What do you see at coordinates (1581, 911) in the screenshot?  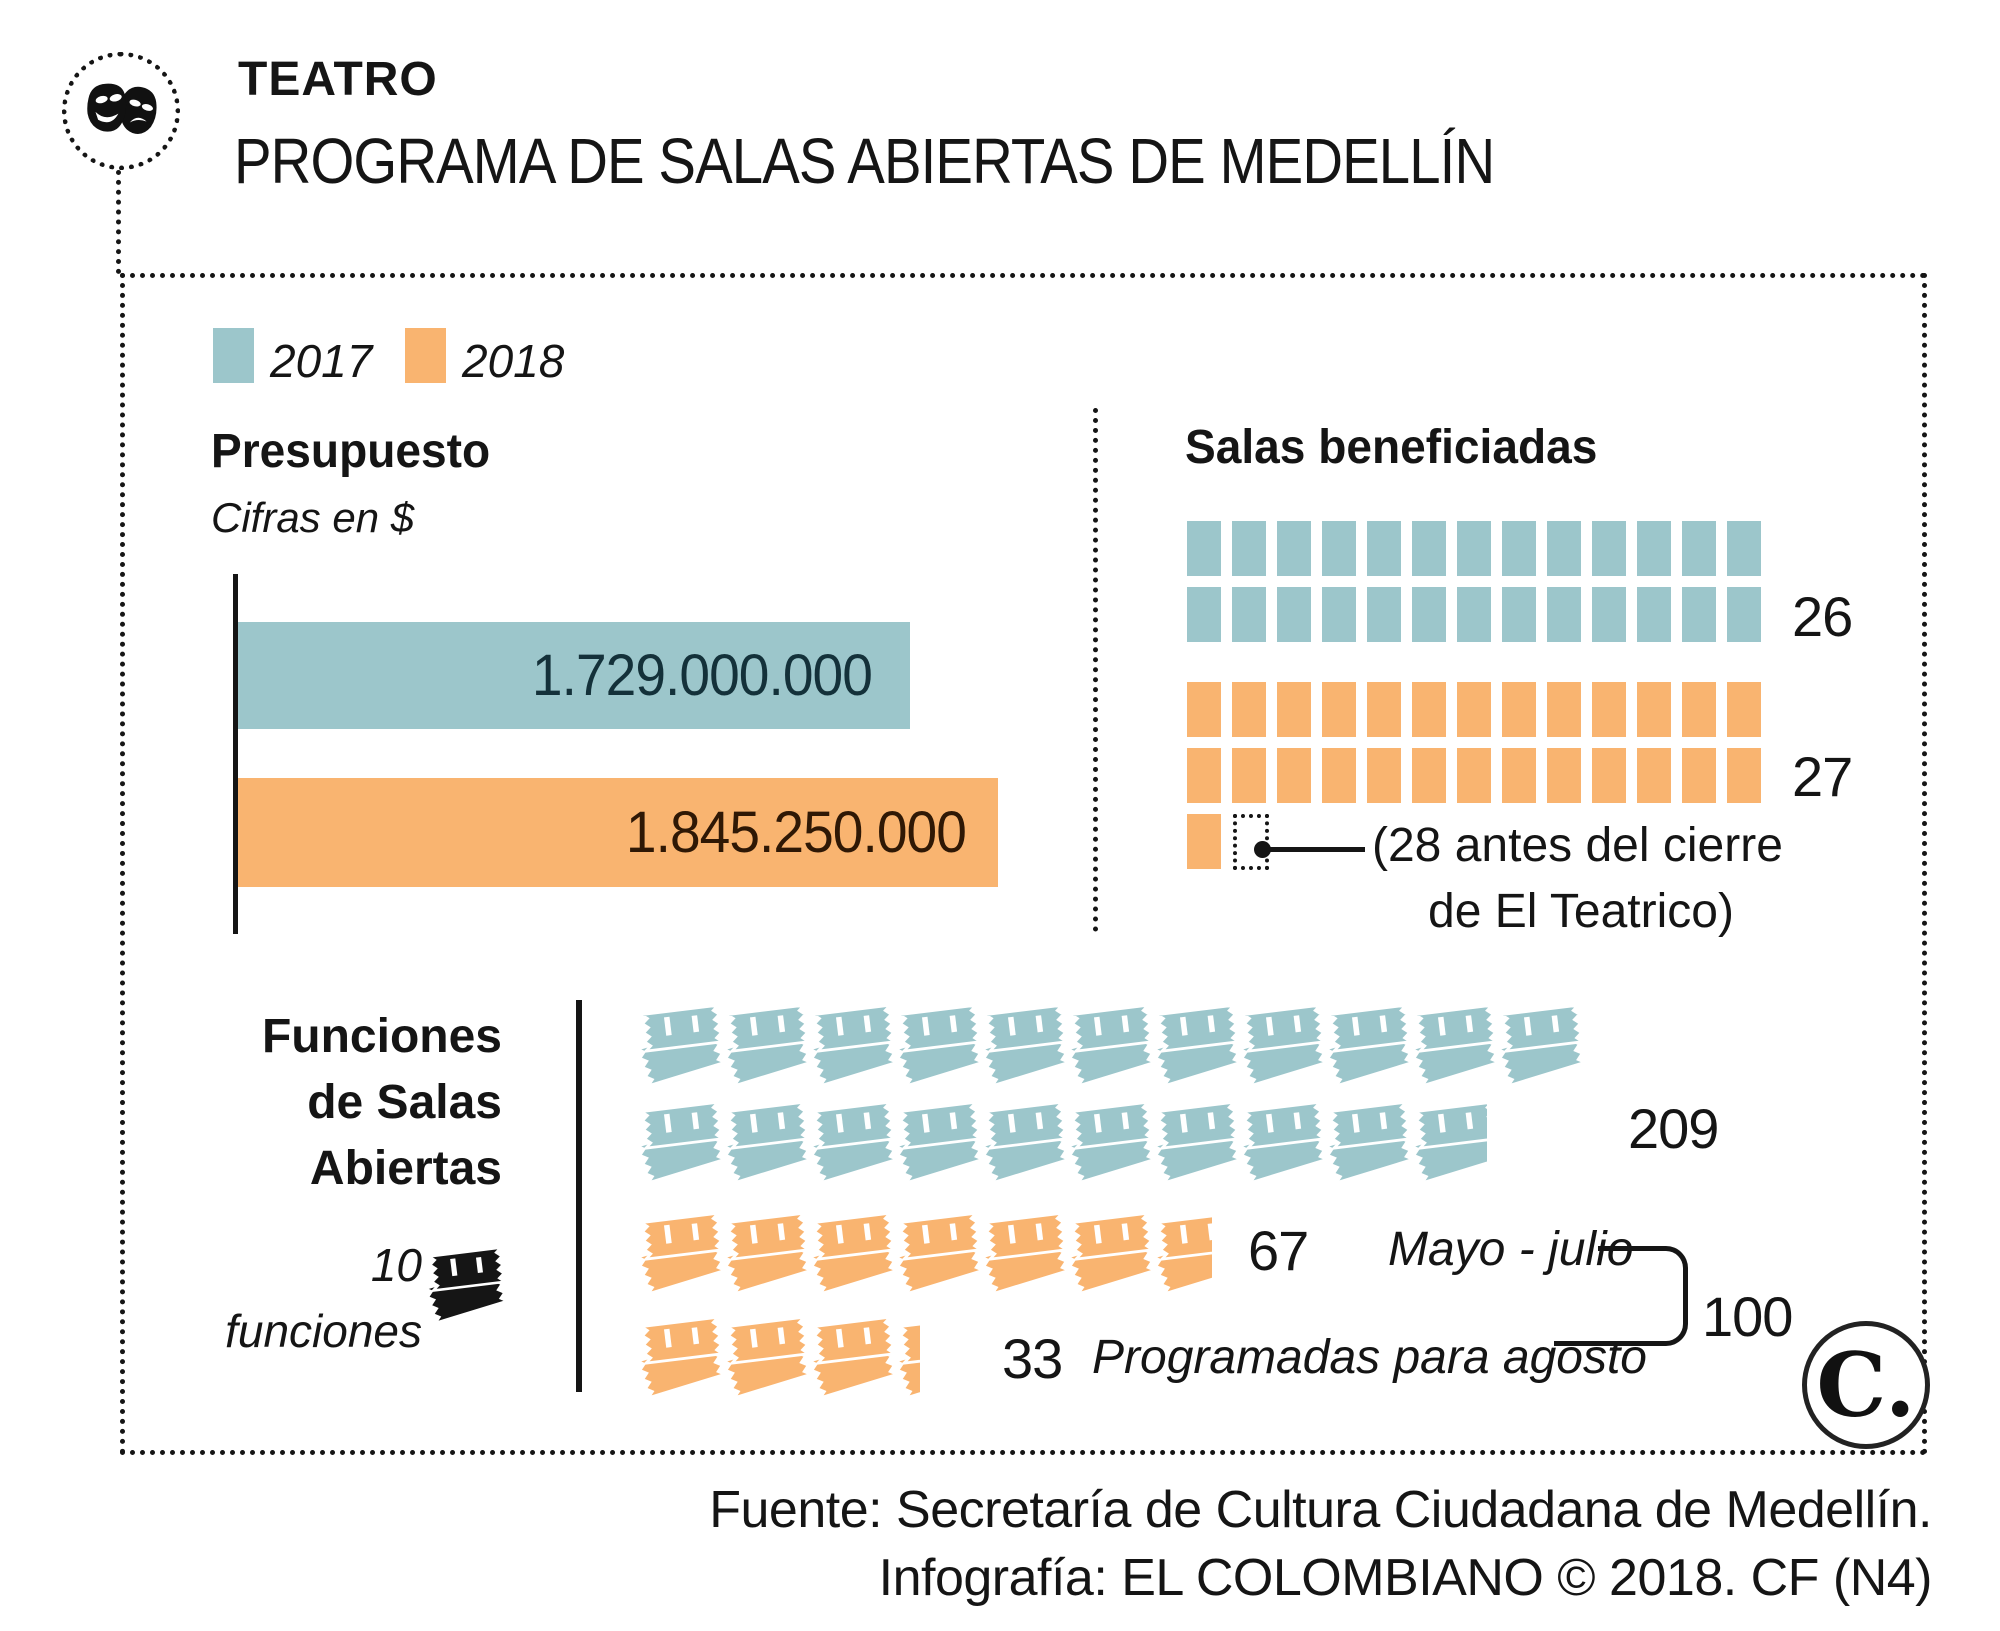 I see `salas-note-line2: de El Teatrico)` at bounding box center [1581, 911].